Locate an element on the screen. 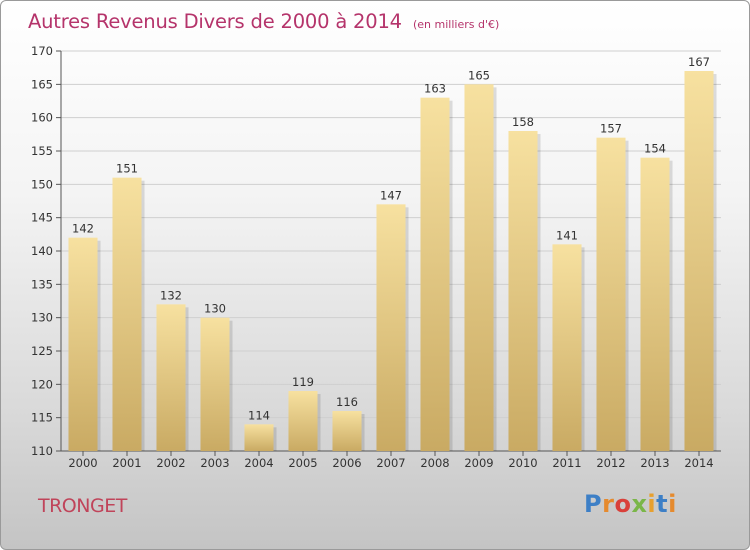 This screenshot has width=750, height=550. x-tick-label: 2004 is located at coordinates (258, 463).